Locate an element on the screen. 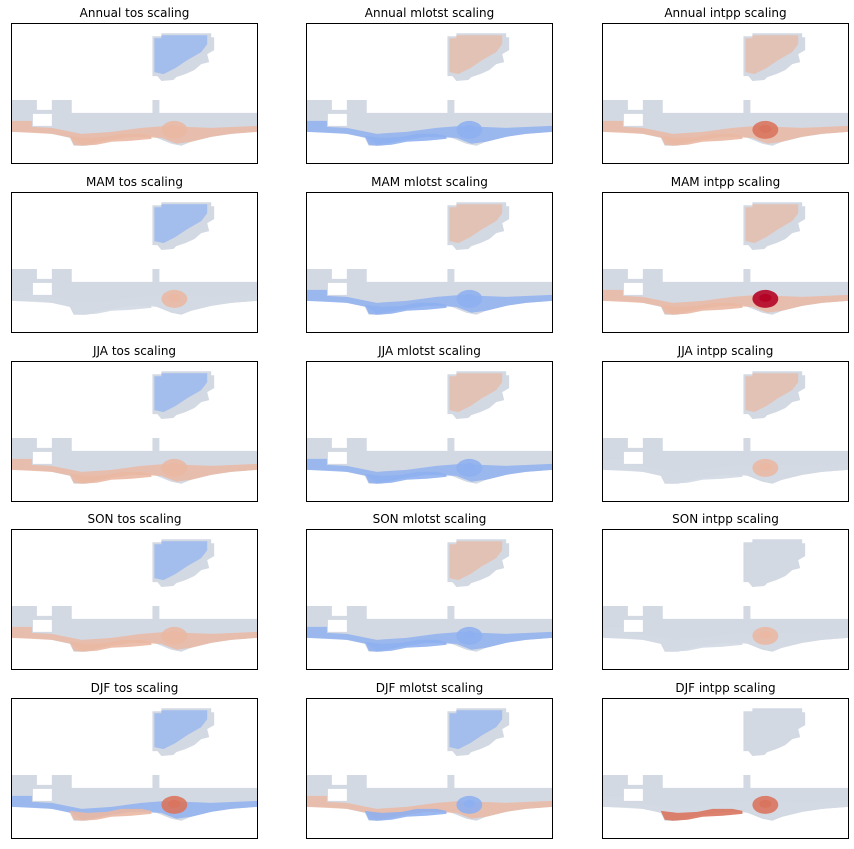 The height and width of the screenshot is (849, 854). panel-title: JJA mlotst scaling is located at coordinates (429, 351).